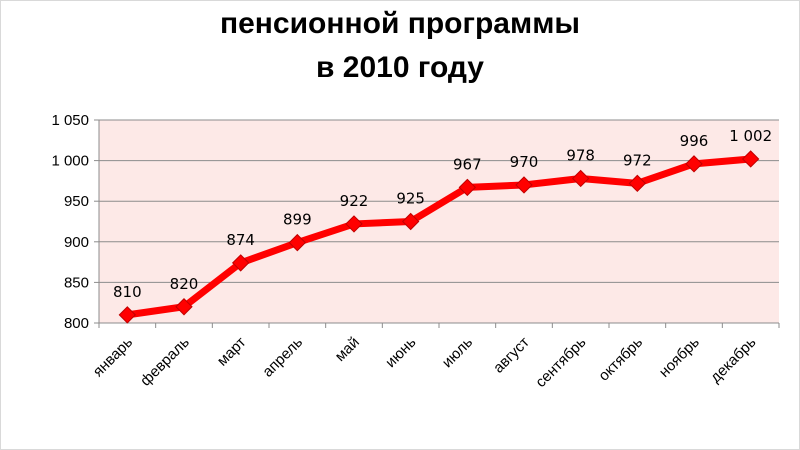 This screenshot has height=450, width=800. Describe the element at coordinates (113, 357) in the screenshot. I see `x-tick-label: январь` at that location.